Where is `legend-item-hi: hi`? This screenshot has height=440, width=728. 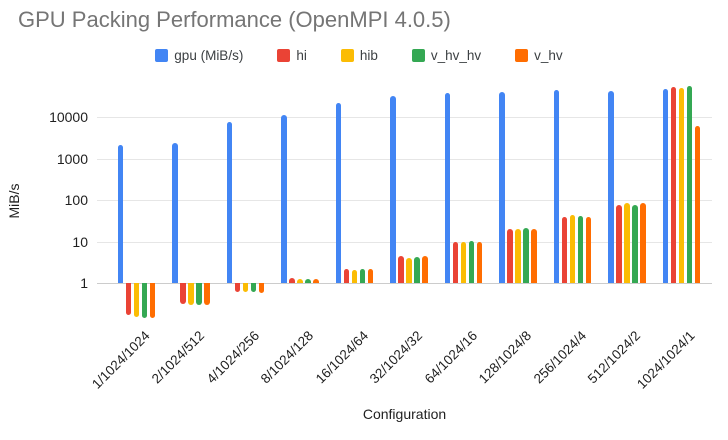
legend-item-hi: hi is located at coordinates (292, 55).